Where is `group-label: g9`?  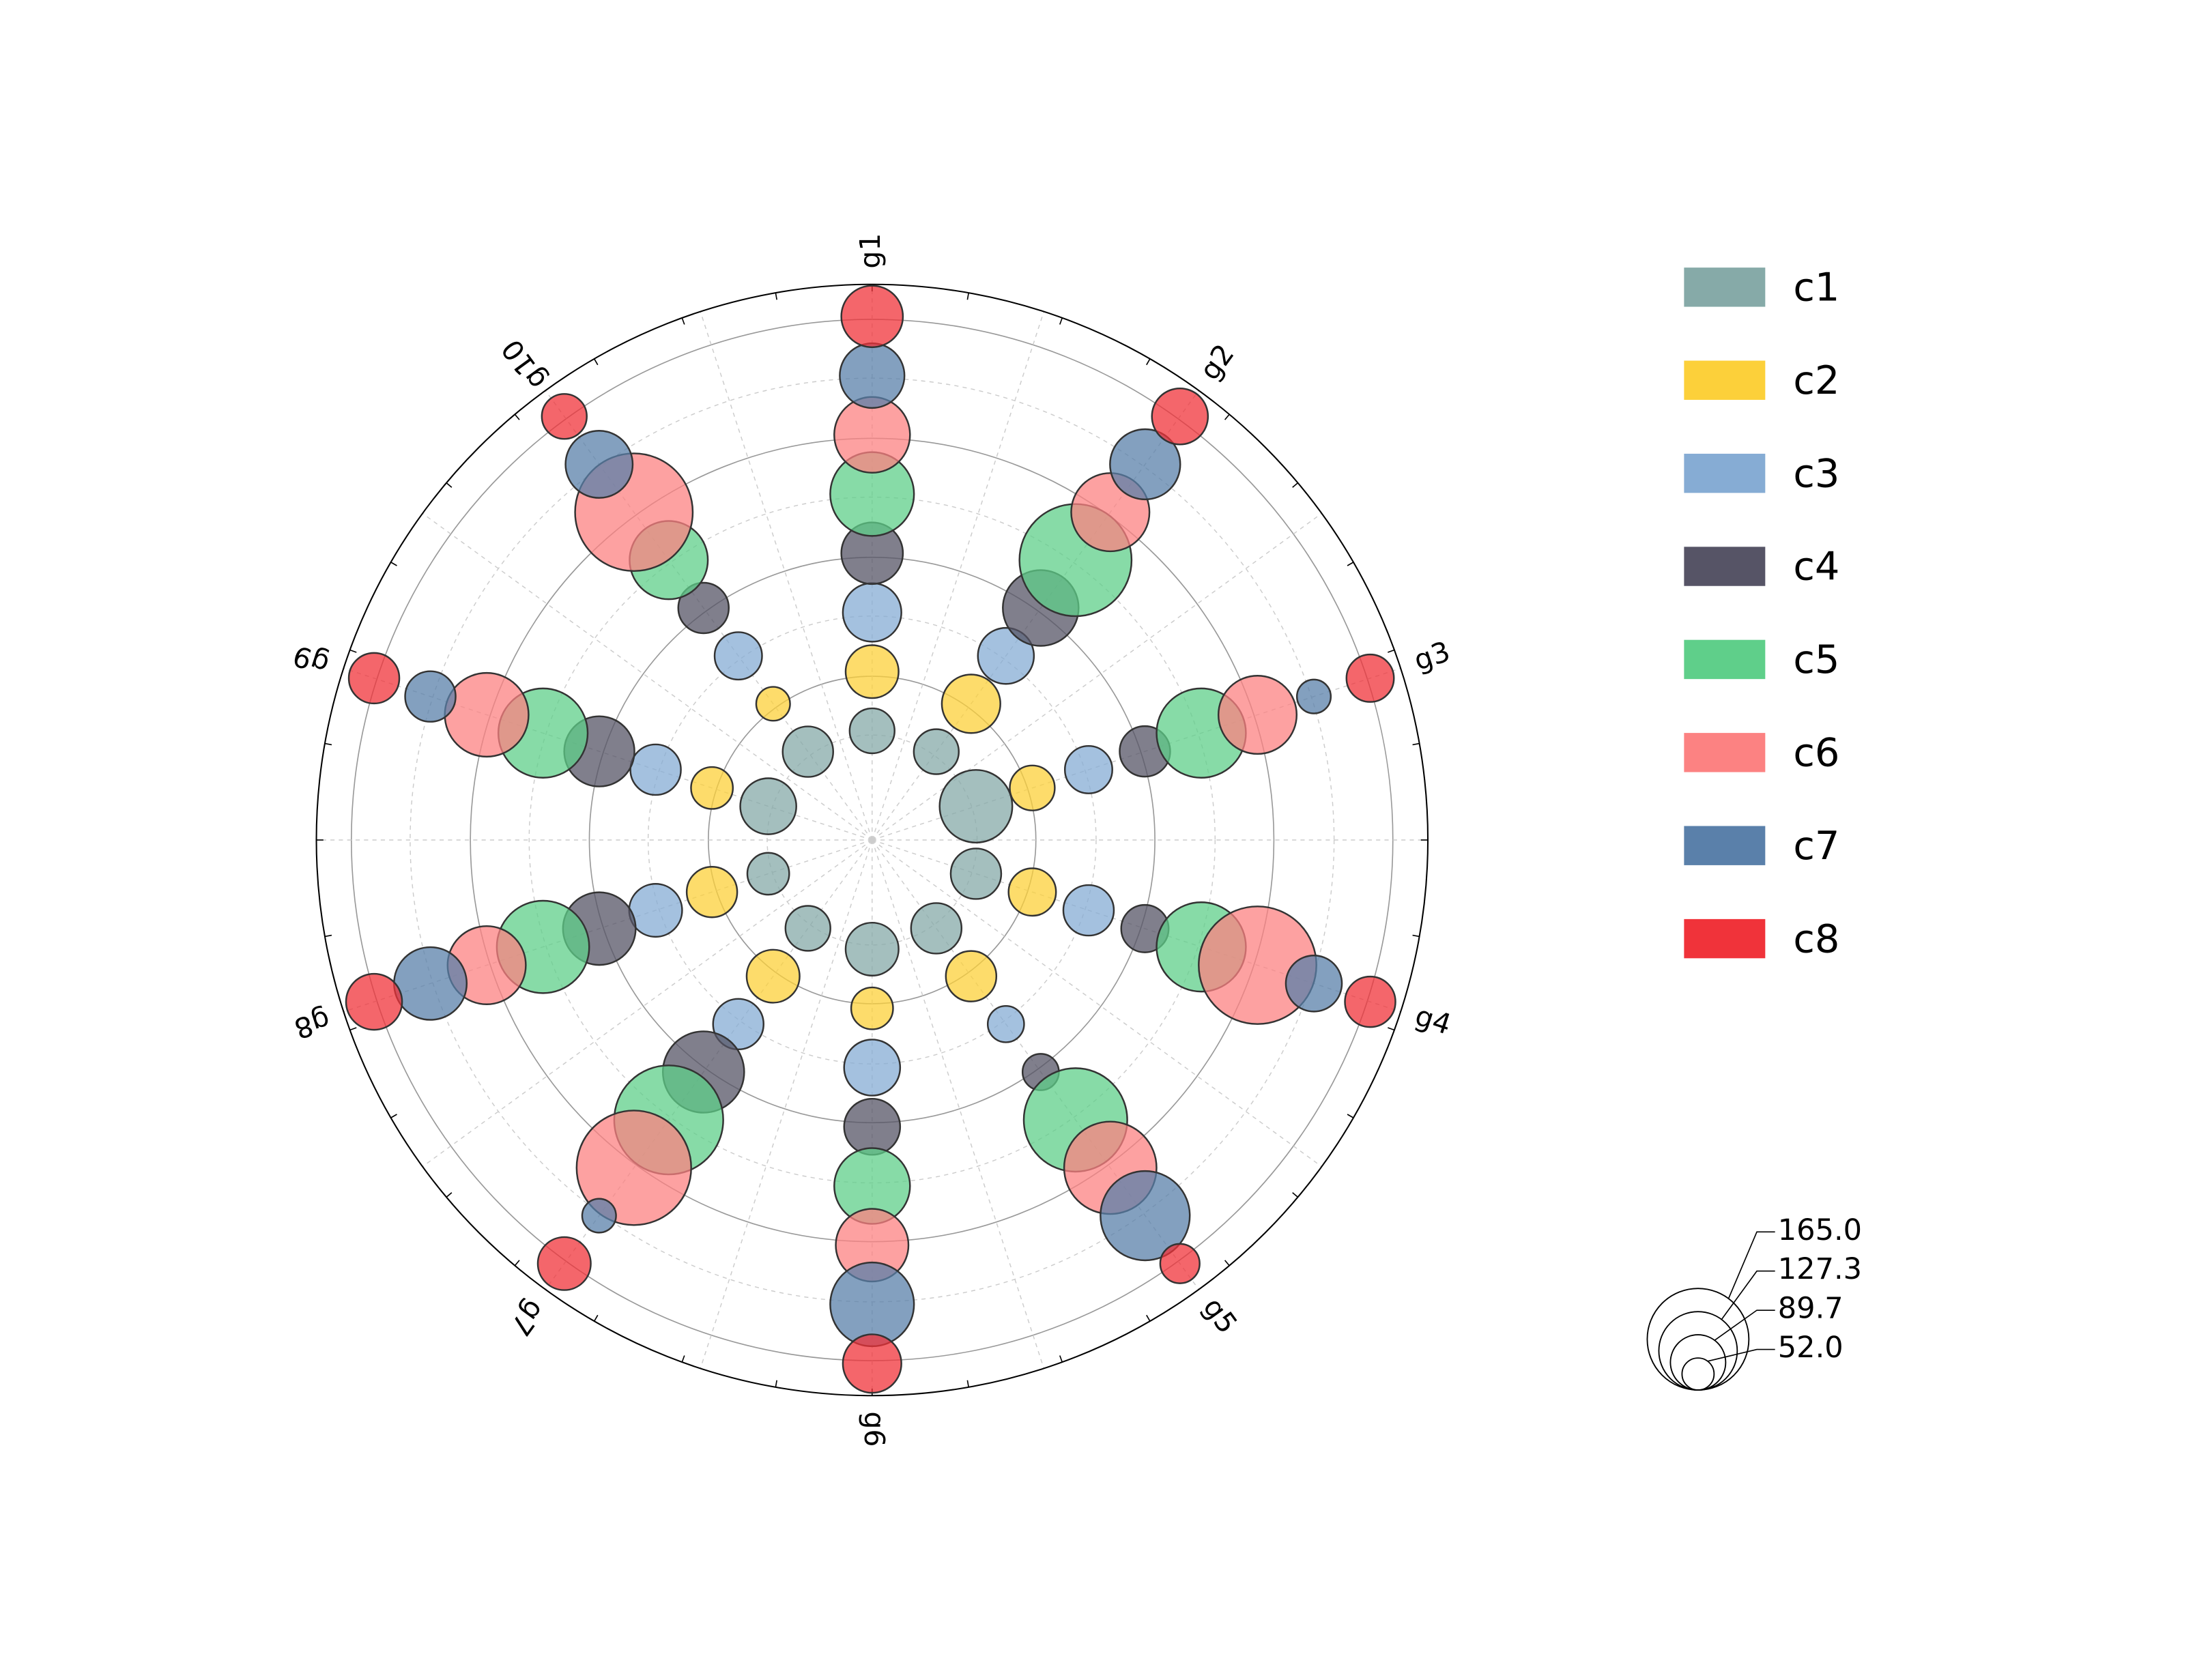 group-label: g9 is located at coordinates (310, 660).